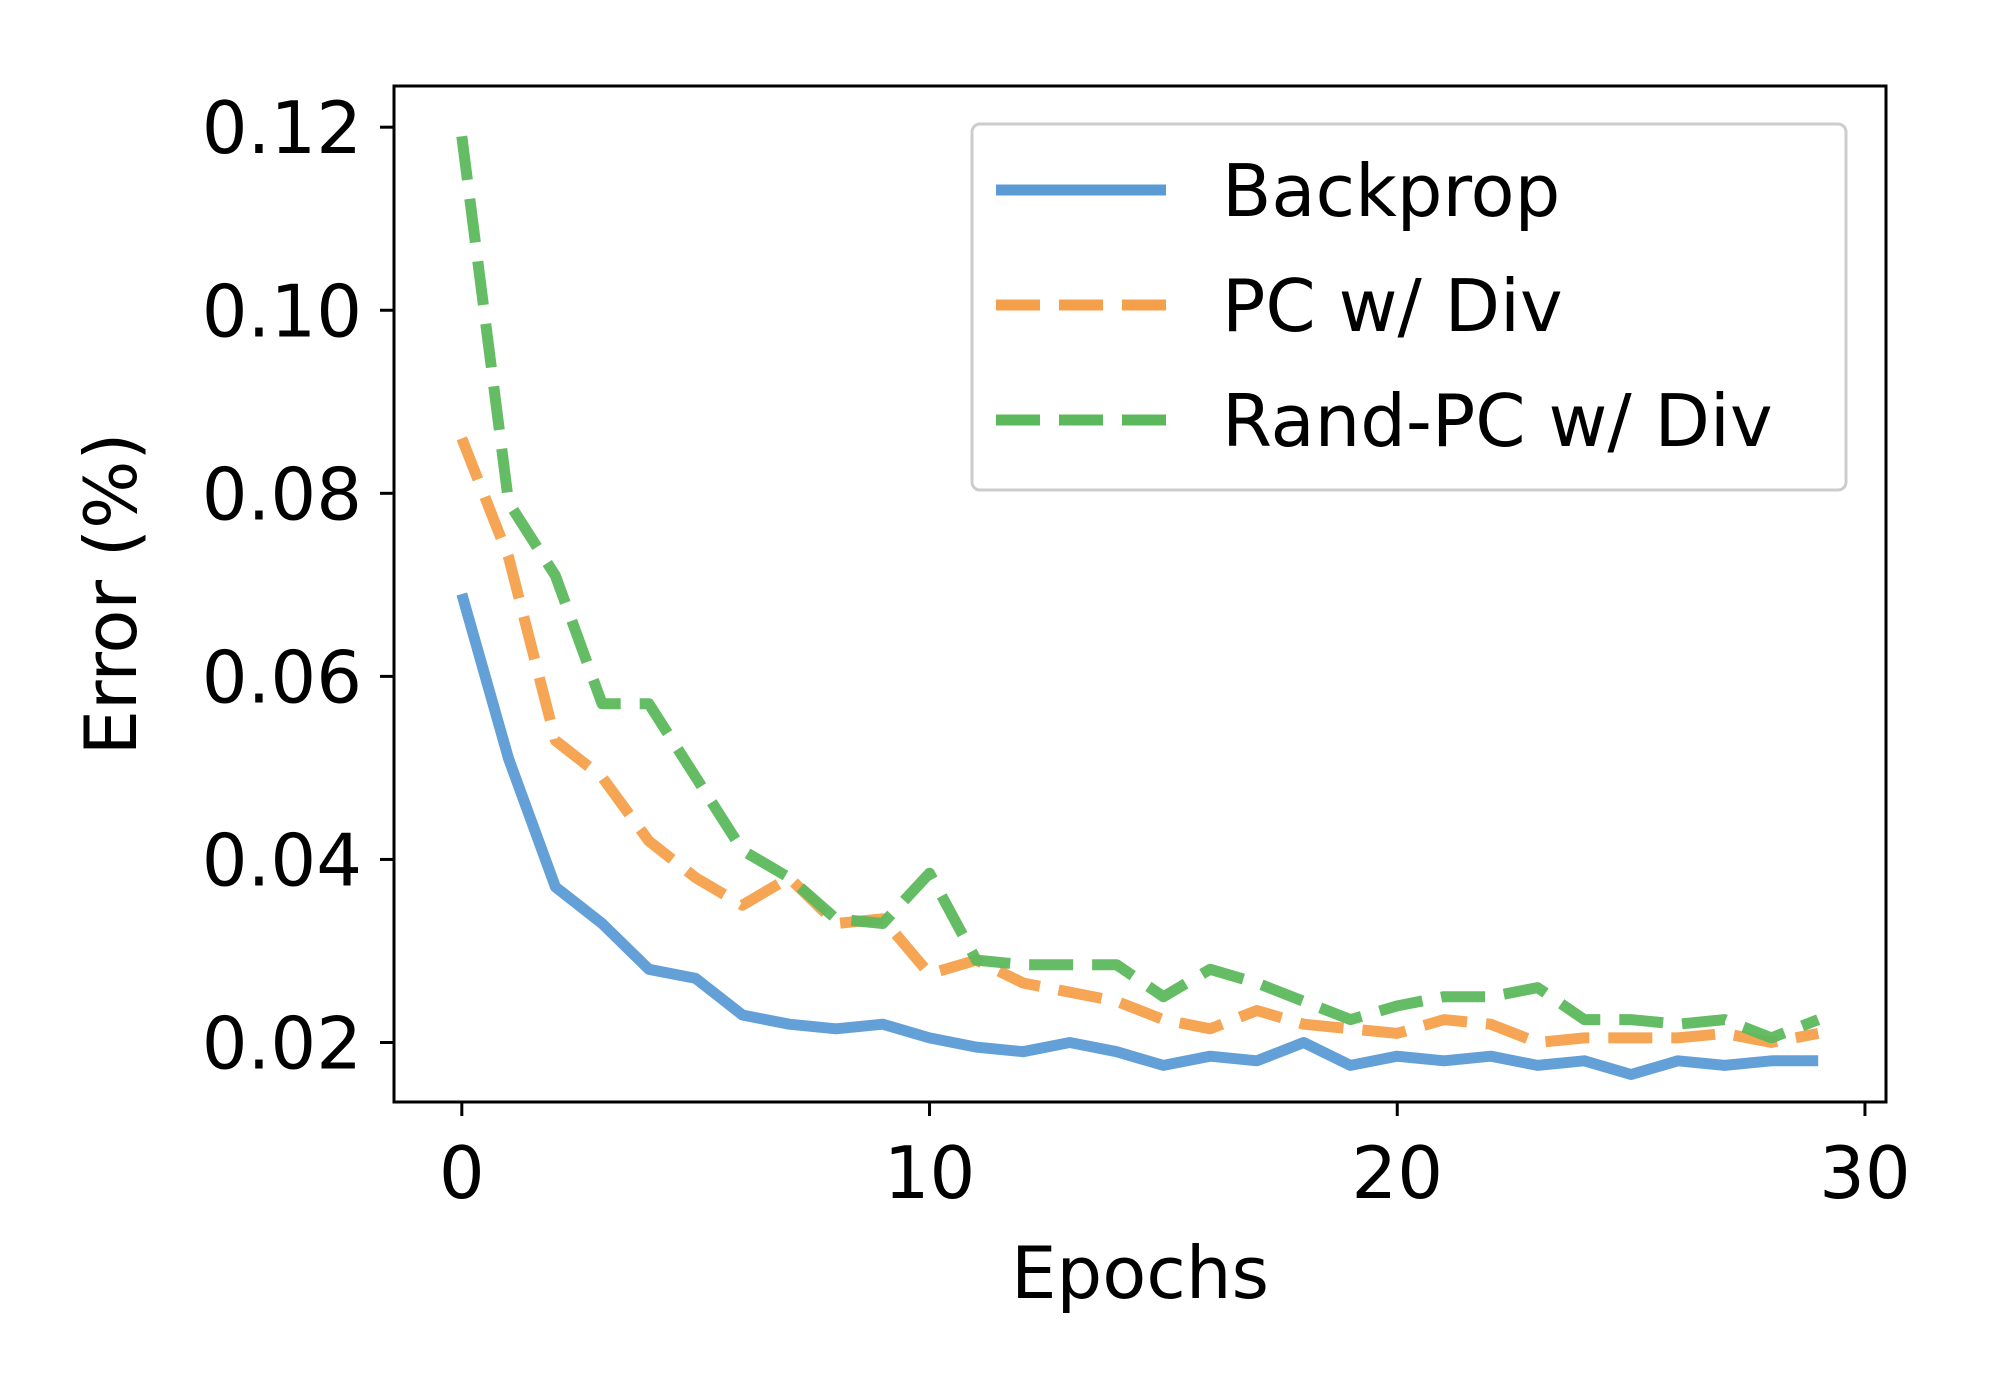 The width and height of the screenshot is (2000, 1400). What do you see at coordinates (282, 494) in the screenshot?
I see `y-tick-label: 0.08` at bounding box center [282, 494].